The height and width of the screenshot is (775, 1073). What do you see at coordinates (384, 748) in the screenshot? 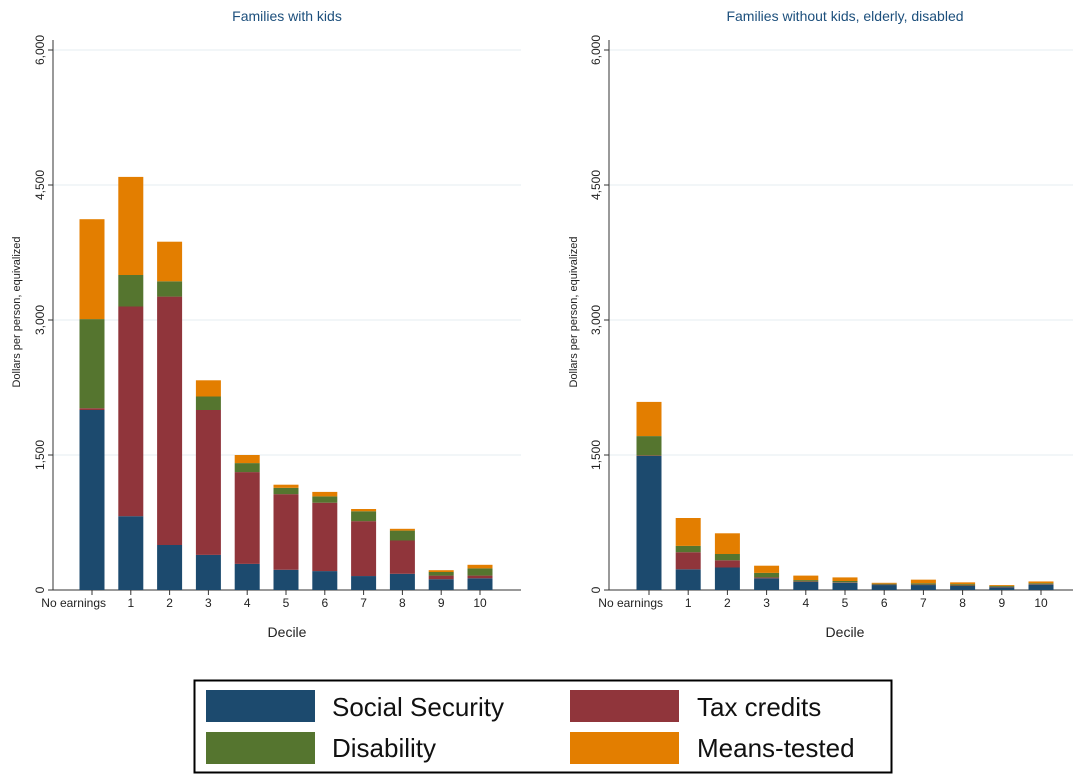
I see `legend-label-disability: Disability` at bounding box center [384, 748].